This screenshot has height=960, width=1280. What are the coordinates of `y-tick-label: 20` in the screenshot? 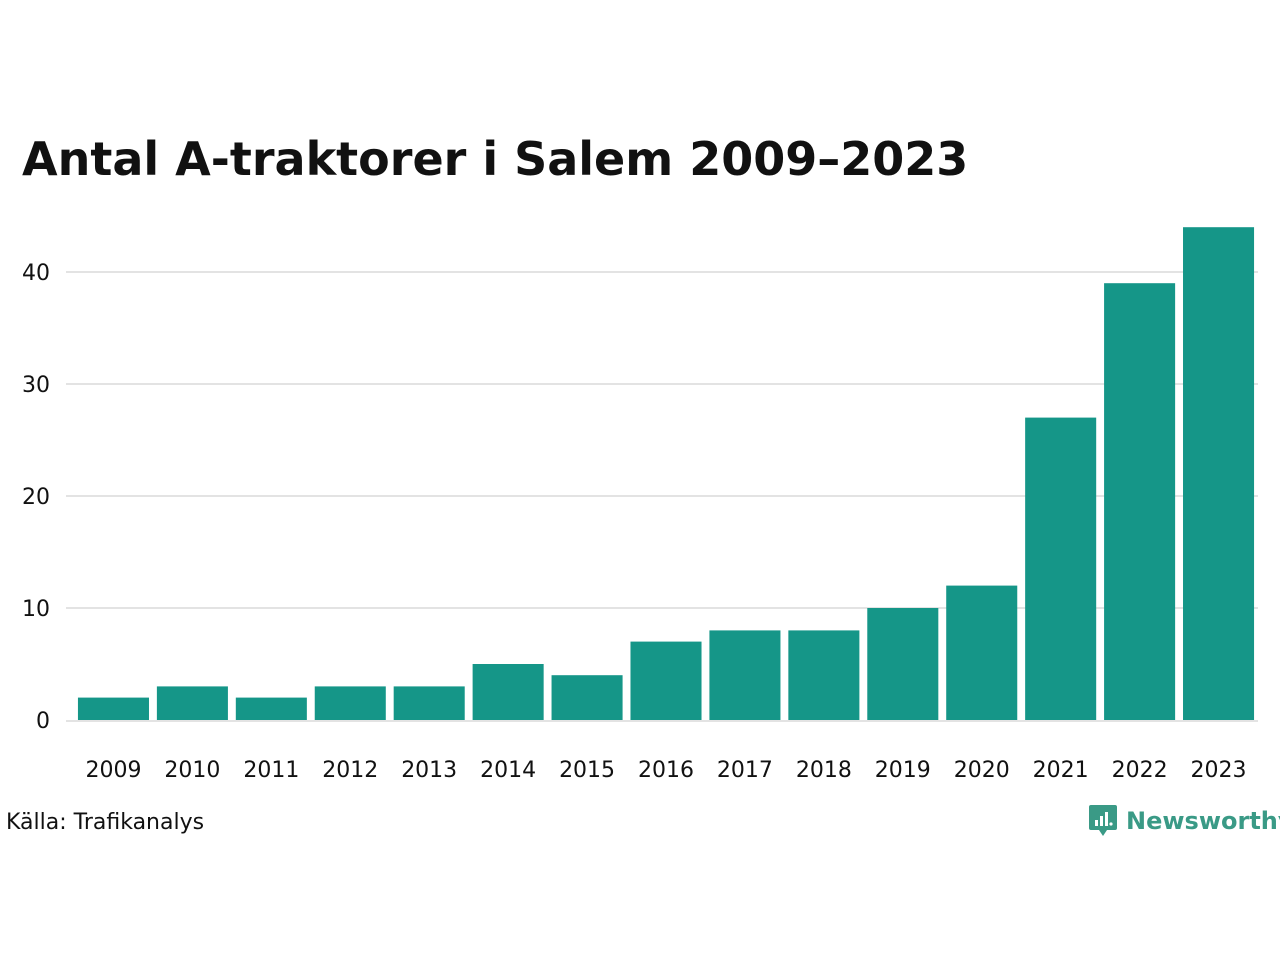 It's located at (36, 497).